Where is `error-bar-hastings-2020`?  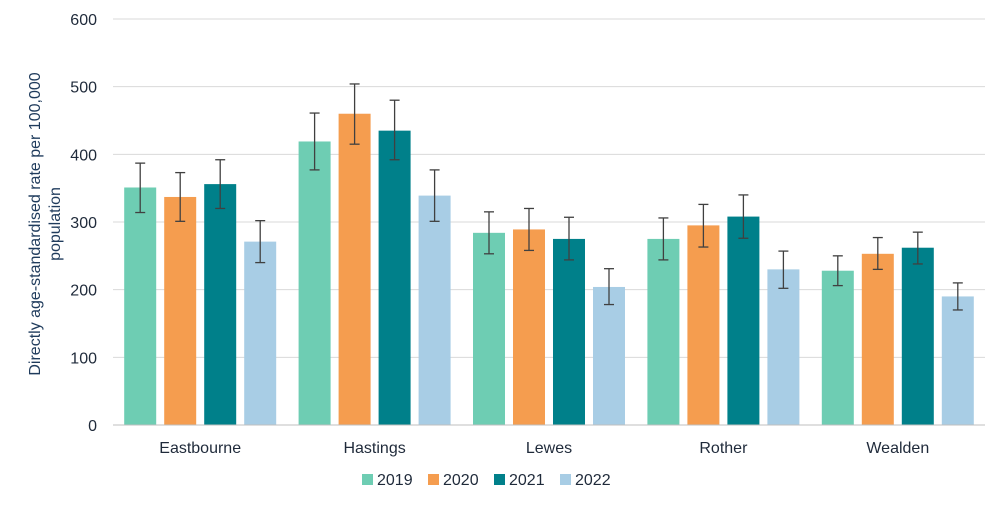
error-bar-hastings-2020 is located at coordinates (354, 114).